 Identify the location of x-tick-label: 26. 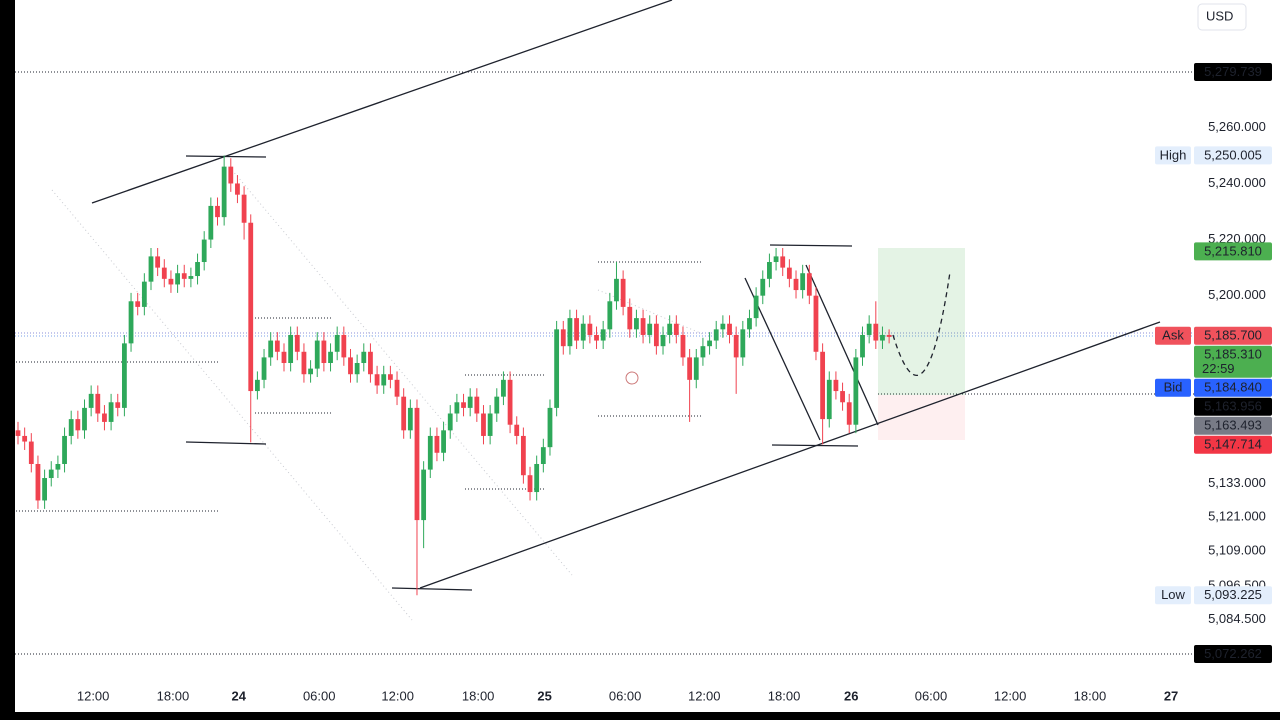
(851, 695).